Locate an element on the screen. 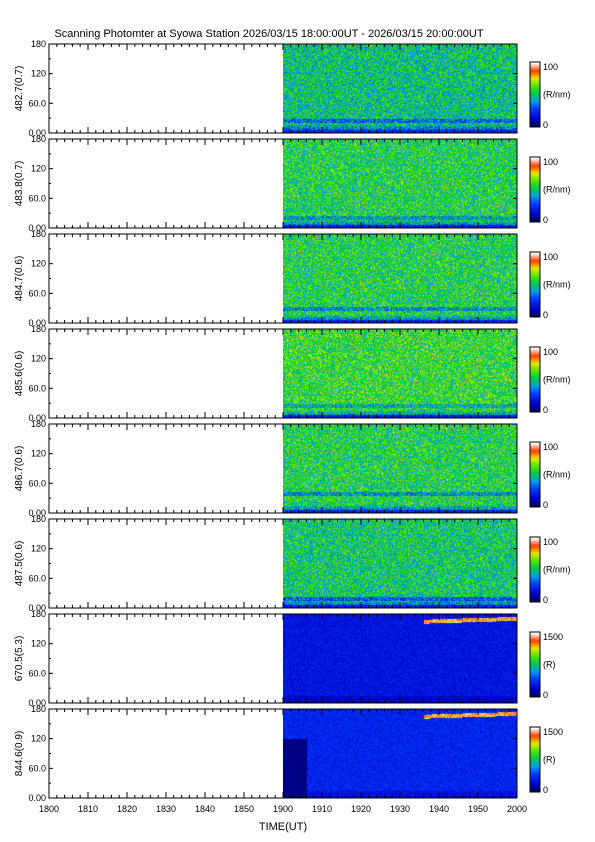  panel-ylabel: 486.7(0.6) is located at coordinates (19, 469).